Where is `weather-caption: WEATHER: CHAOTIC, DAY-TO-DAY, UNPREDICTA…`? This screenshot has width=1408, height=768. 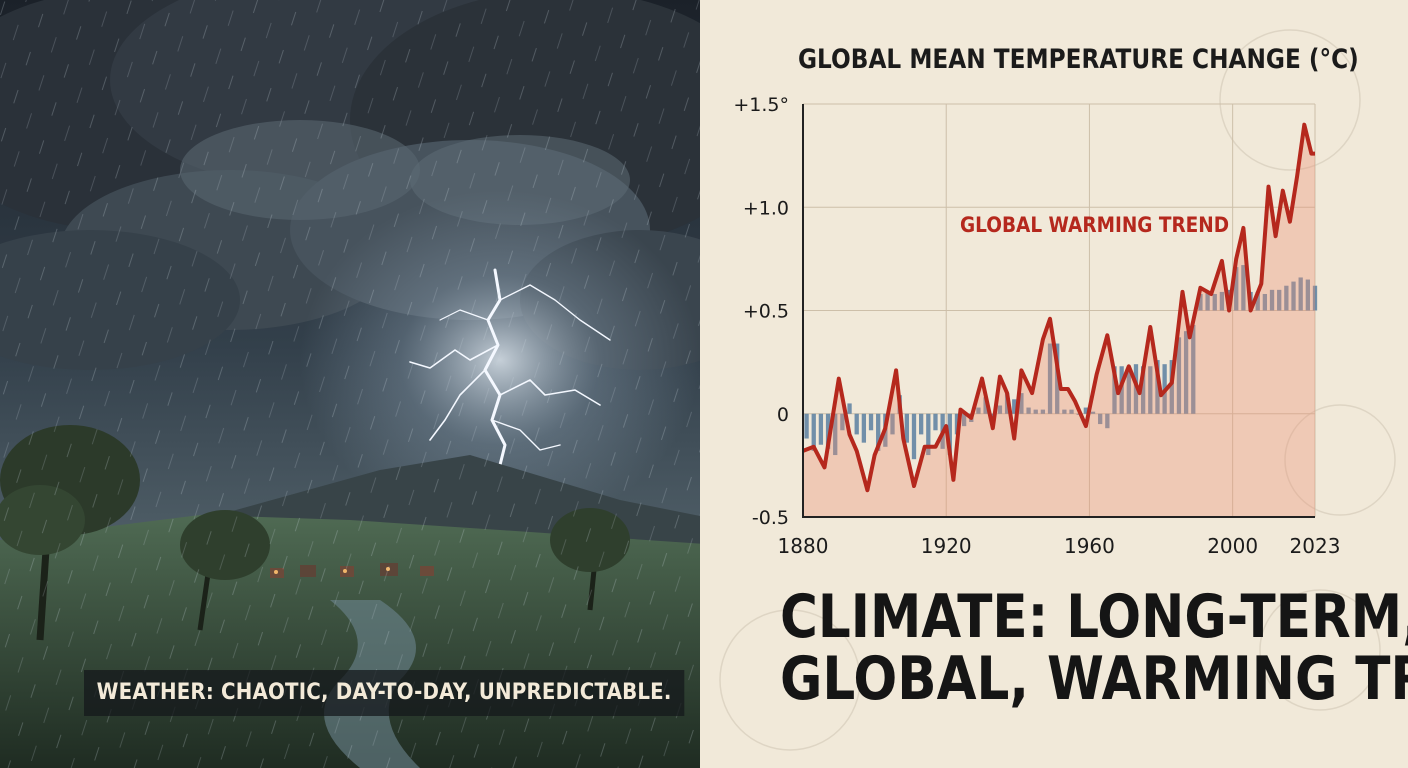 weather-caption: WEATHER: CHAOTIC, DAY-TO-DAY, UNPREDICTA… is located at coordinates (384, 693).